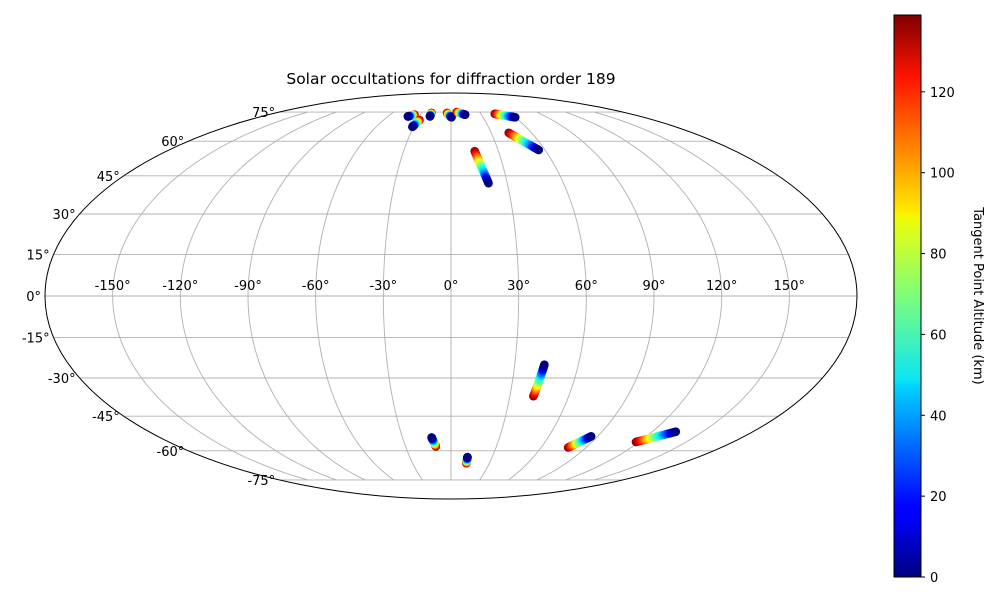 This screenshot has width=1000, height=600. What do you see at coordinates (721, 286) in the screenshot?
I see `longitude-tick-label: 120°` at bounding box center [721, 286].